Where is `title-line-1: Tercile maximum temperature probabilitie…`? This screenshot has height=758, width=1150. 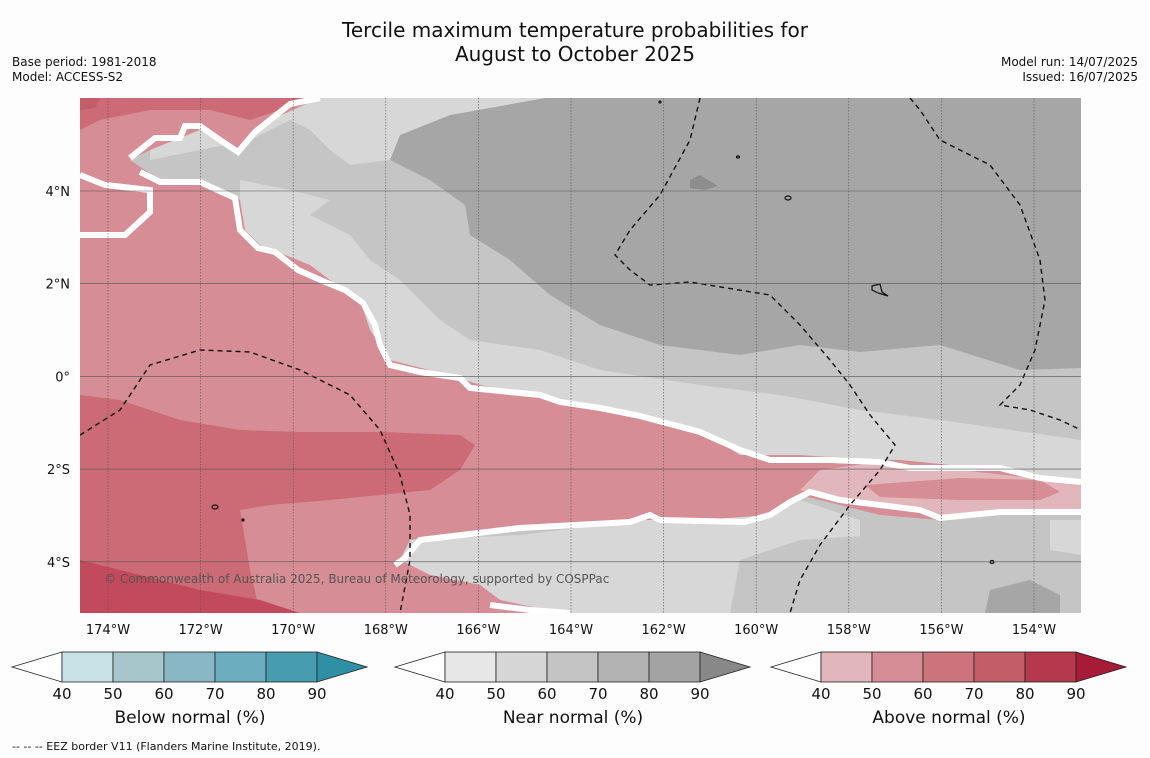 title-line-1: Tercile maximum temperature probabilitie… is located at coordinates (575, 30).